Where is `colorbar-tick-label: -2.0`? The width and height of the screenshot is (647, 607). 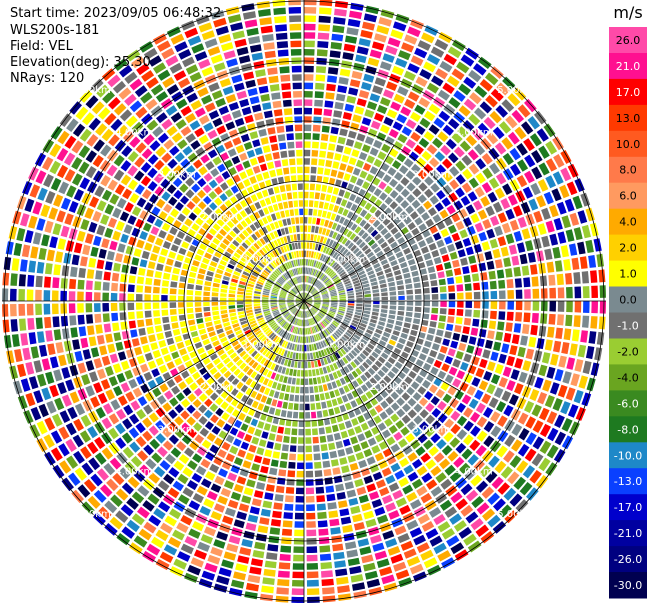 colorbar-tick-label: -2.0 is located at coordinates (627, 351).